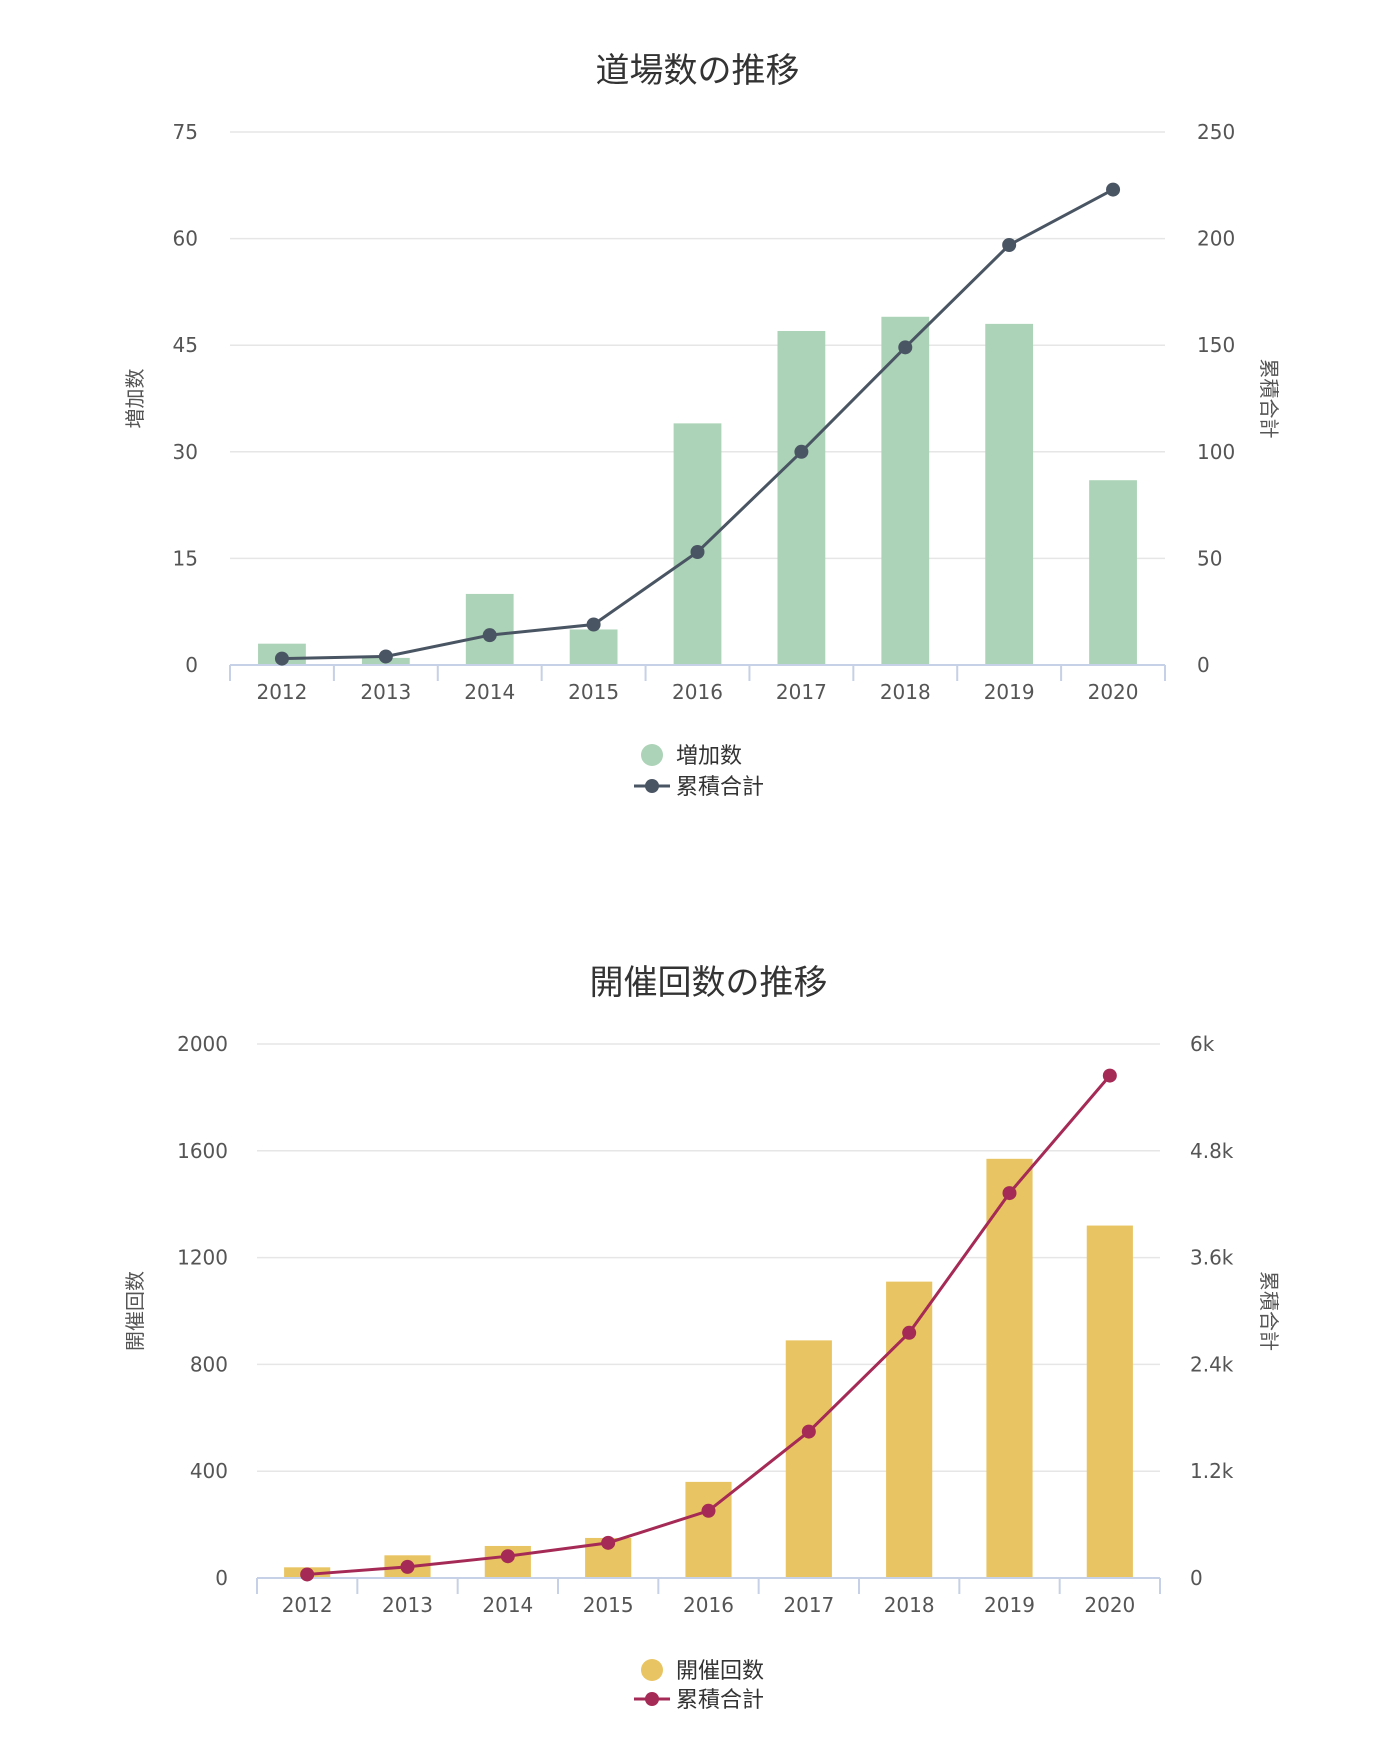 The height and width of the screenshot is (1760, 1400). I want to click on y-axis-title-left: 増加数, so click(135, 399).